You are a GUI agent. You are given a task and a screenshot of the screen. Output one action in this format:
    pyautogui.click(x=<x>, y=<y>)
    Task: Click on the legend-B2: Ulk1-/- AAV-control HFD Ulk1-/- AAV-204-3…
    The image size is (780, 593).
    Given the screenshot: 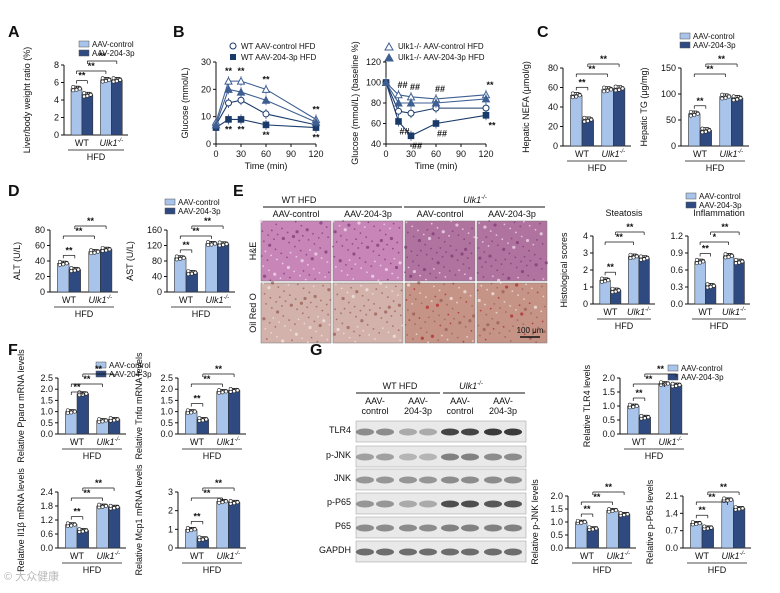 What is the action you would take?
    pyautogui.click(x=434, y=51)
    